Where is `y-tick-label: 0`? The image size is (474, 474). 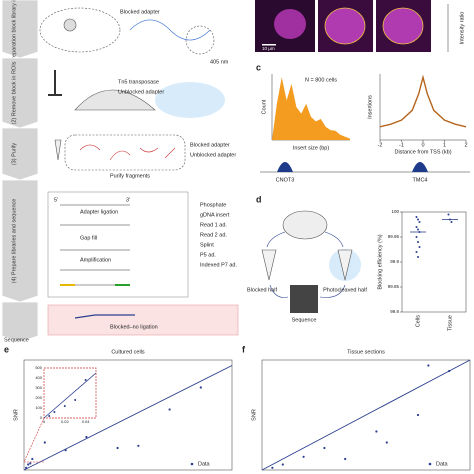 y-tick-label: 0 is located at coordinates (41, 417).